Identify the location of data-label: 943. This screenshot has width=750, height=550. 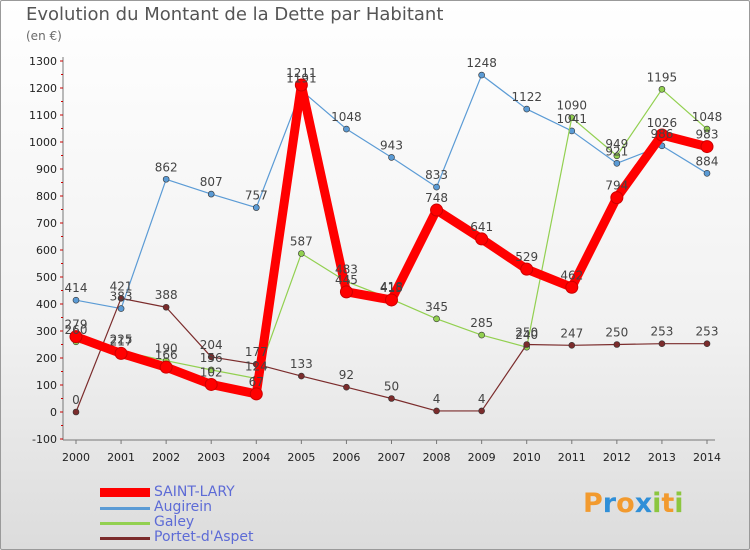
(391, 145).